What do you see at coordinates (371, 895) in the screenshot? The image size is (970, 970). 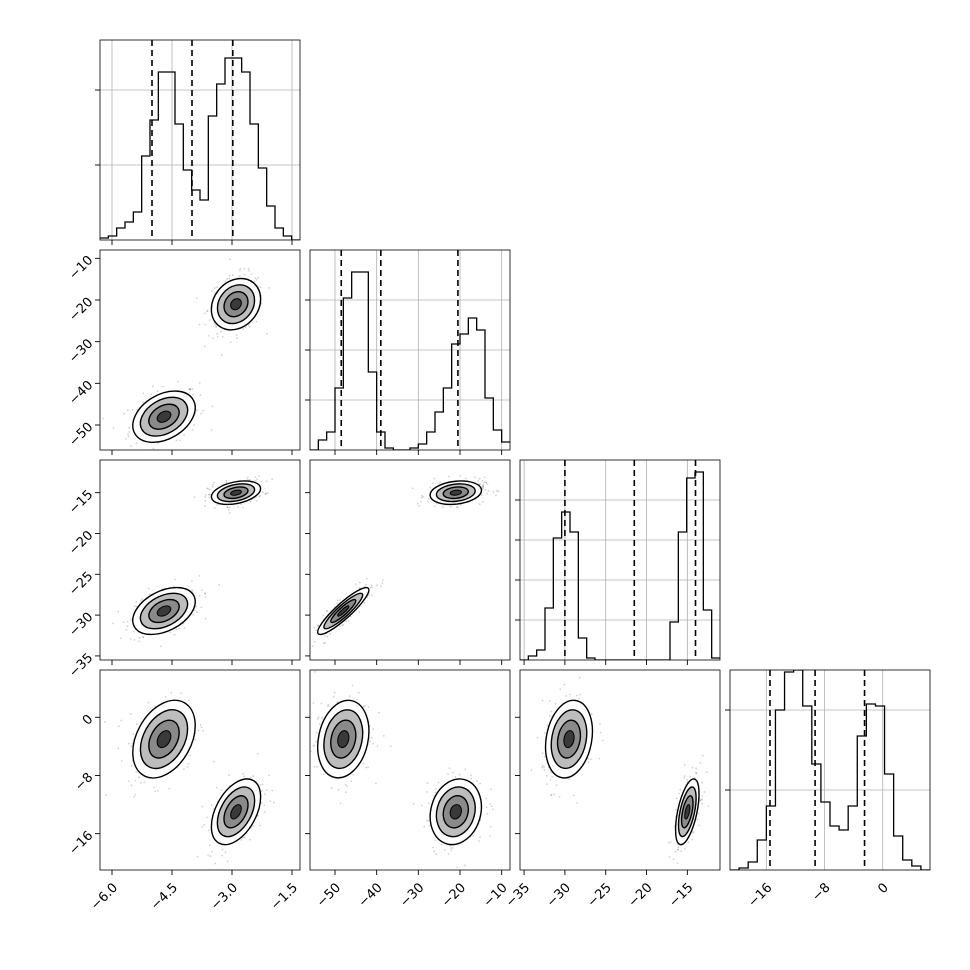 I see `x-tick-label: −40` at bounding box center [371, 895].